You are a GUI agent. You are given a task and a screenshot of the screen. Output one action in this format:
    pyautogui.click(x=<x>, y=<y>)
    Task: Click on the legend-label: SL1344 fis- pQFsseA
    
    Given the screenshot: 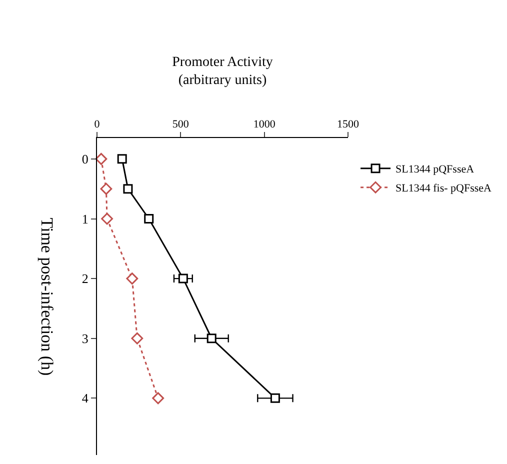 What is the action you would take?
    pyautogui.click(x=444, y=188)
    